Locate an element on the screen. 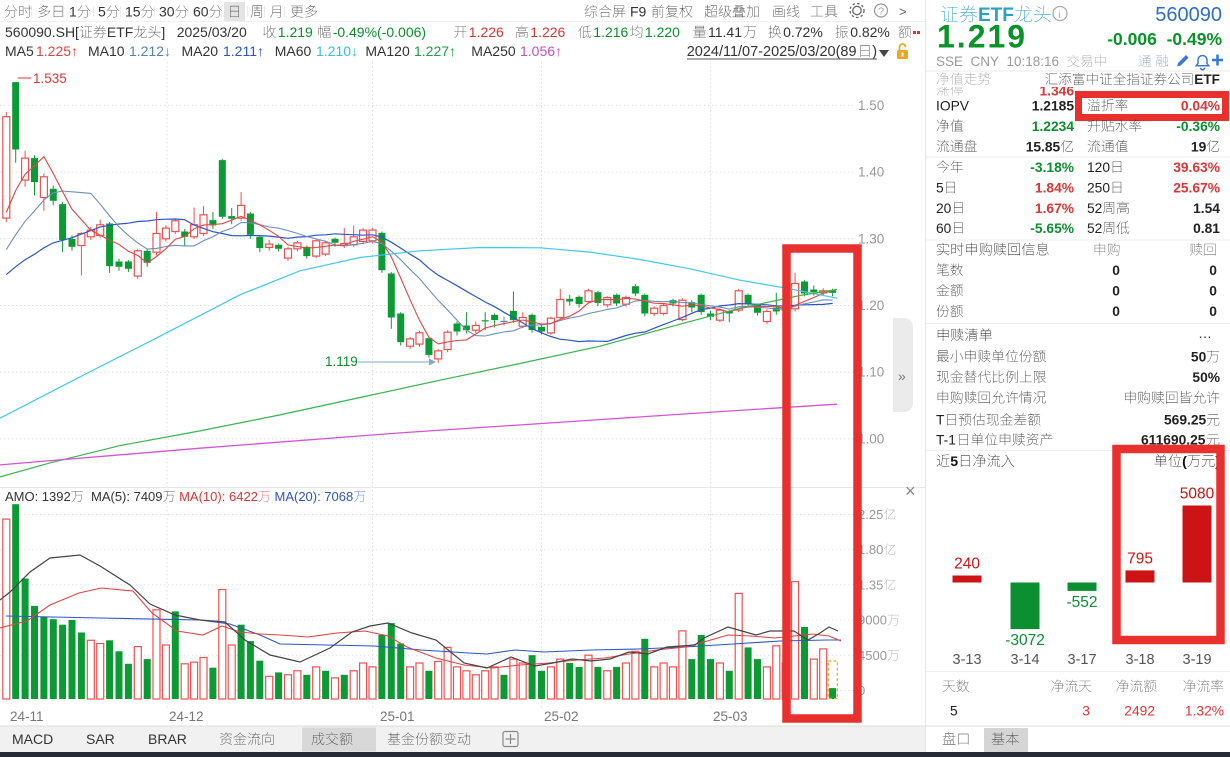 The image size is (1230, 757). svg-text: F9 is located at coordinates (638, 12).